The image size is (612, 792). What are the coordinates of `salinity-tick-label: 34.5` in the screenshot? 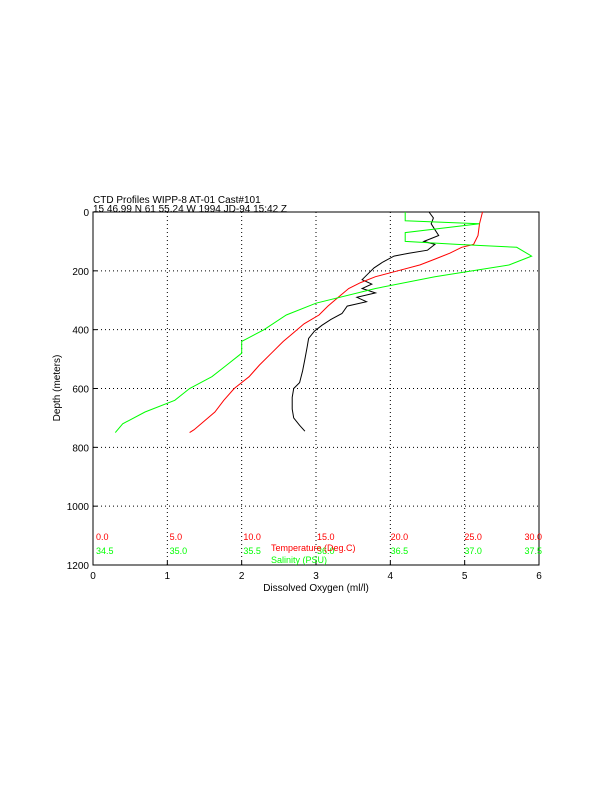 It's located at (105, 551).